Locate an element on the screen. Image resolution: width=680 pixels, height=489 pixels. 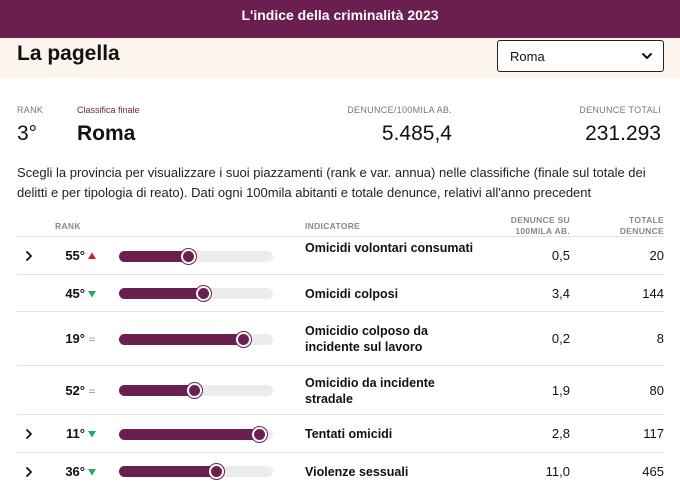
page-title: La pagella is located at coordinates (68, 53).